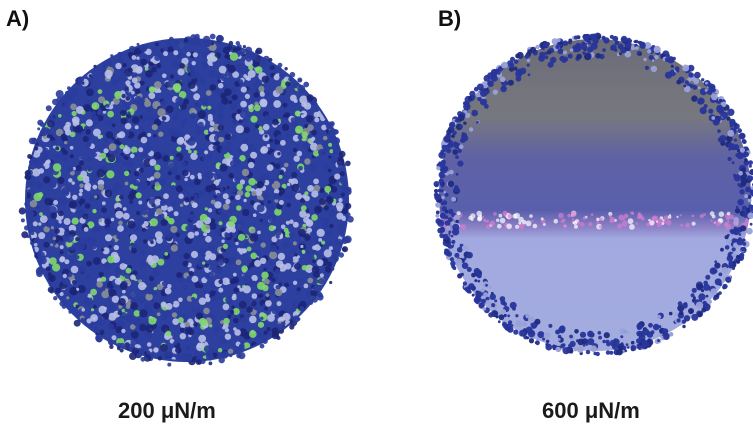 The width and height of the screenshot is (753, 432). What do you see at coordinates (167, 410) in the screenshot?
I see `panel-a-caption: 200 μN/m` at bounding box center [167, 410].